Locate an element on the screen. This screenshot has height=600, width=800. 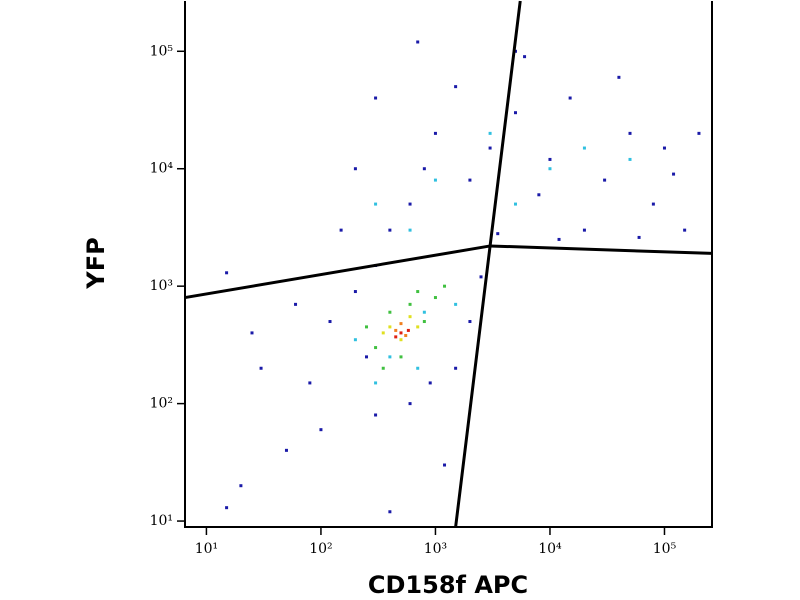
y-tick-label: 10³ is located at coordinates (161, 286).